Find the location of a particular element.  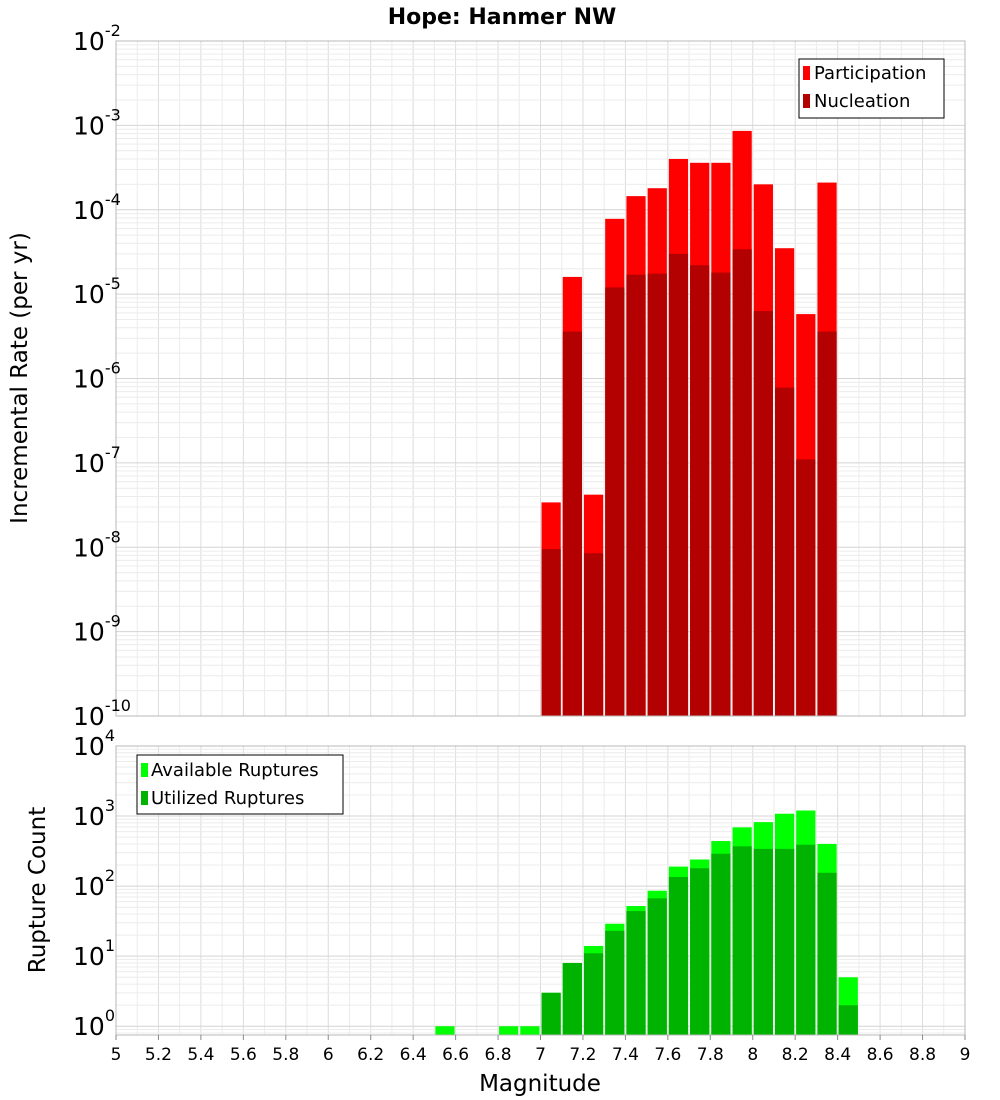

x-axis-label: Magnitude is located at coordinates (540, 1084).